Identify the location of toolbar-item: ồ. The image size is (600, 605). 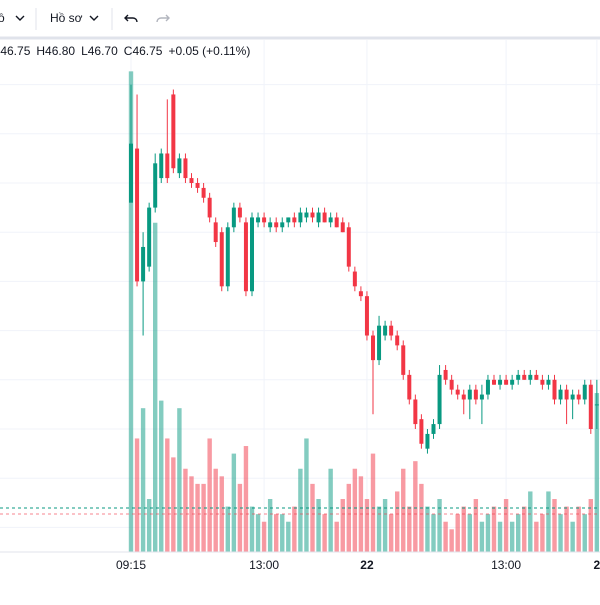
(2, 18).